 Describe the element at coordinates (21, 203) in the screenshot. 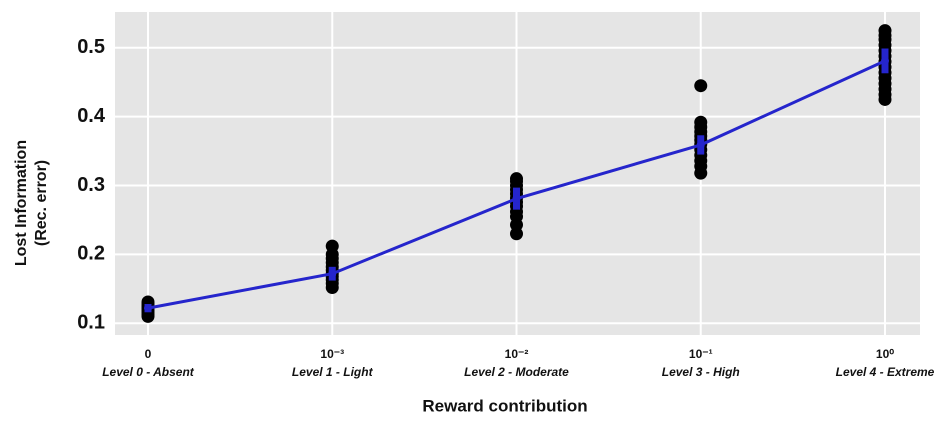

I see `y-axis-label-line: Lost Information` at that location.